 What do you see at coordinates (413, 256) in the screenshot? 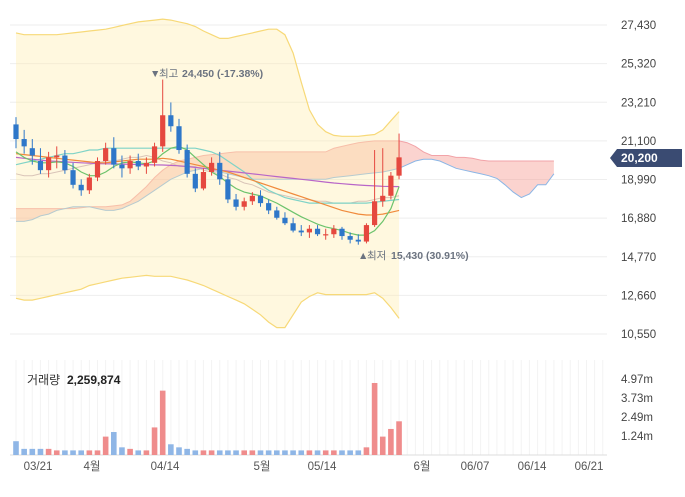
I see `low-annotation: ▲ 최저 15,430 (30.91%)` at bounding box center [413, 256].